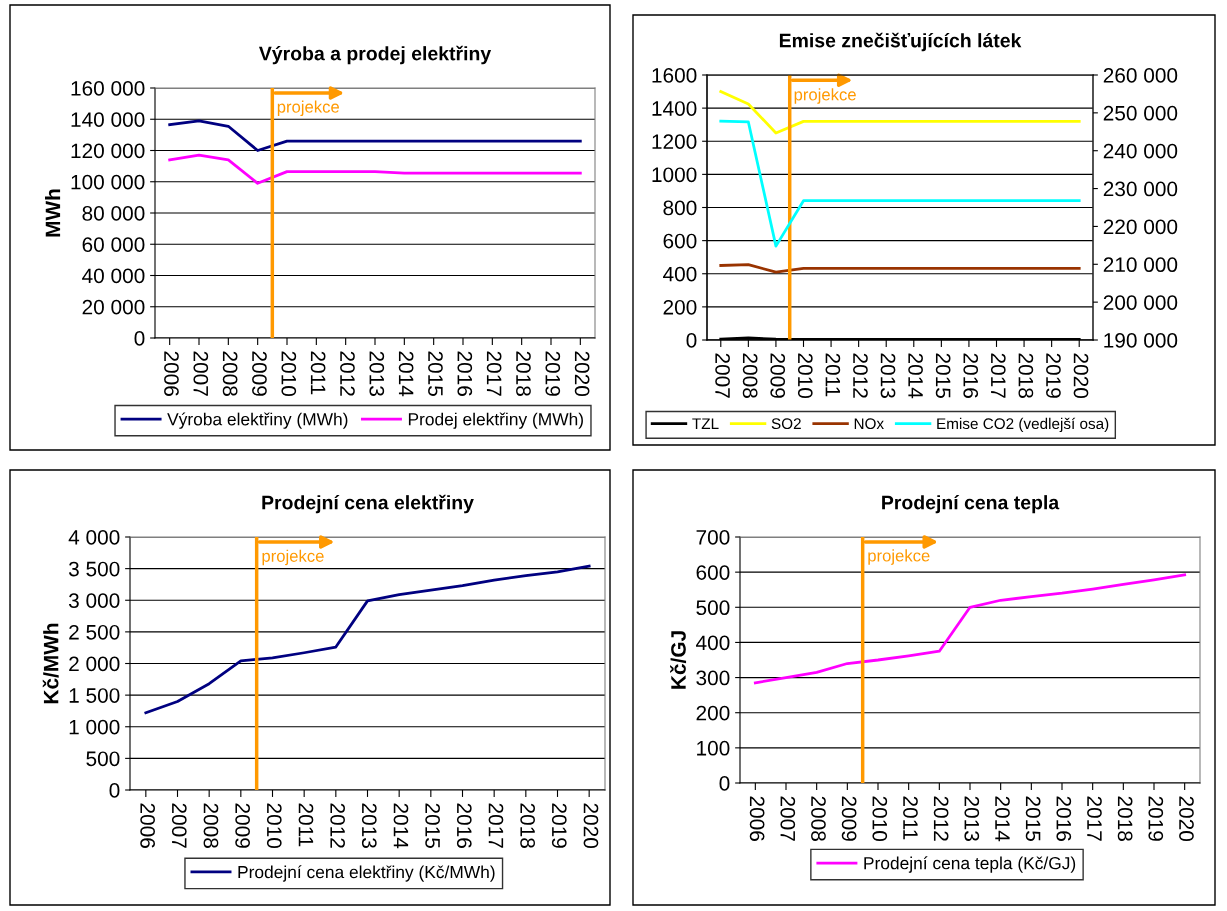 This screenshot has height=911, width=1227. What do you see at coordinates (113, 276) in the screenshot?
I see `y-tick-label: 40 000` at bounding box center [113, 276].